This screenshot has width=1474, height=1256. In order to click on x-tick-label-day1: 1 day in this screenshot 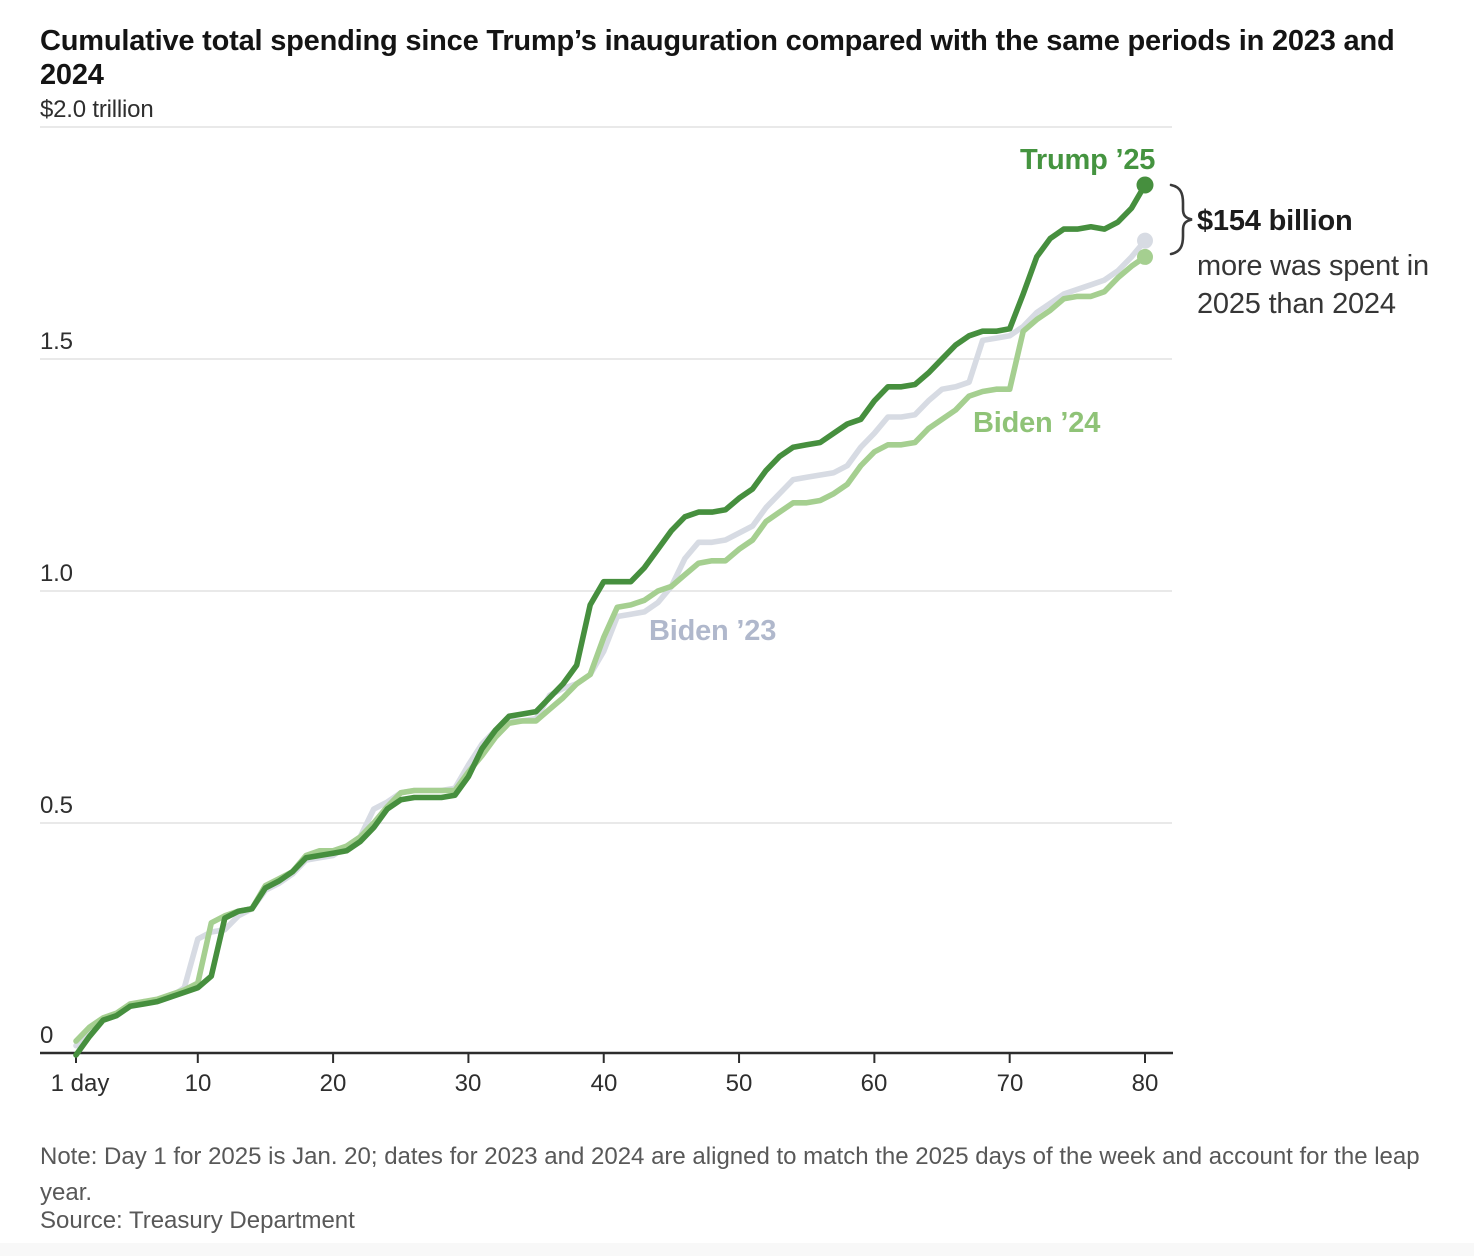, I will do `click(80, 1083)`.